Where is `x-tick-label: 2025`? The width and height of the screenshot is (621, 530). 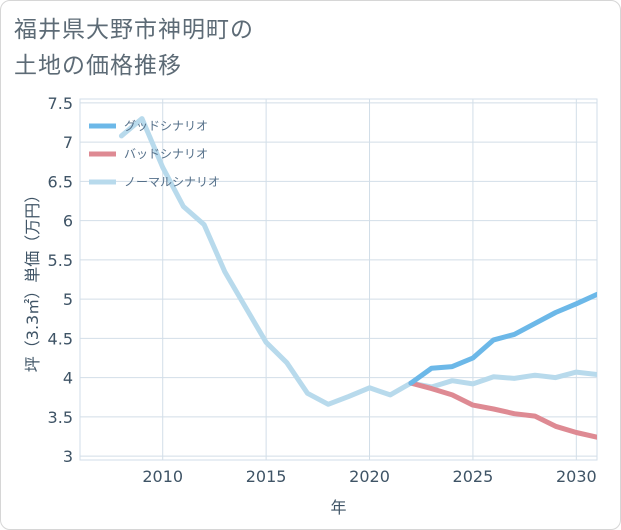
x-tick-label: 2025 is located at coordinates (473, 476).